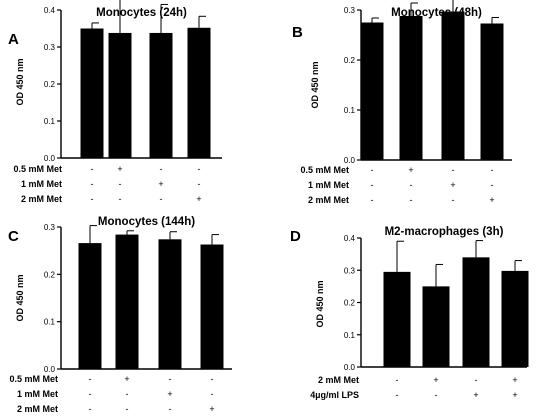  I want to click on chart-title: Monocytes (24h), so click(141, 13).